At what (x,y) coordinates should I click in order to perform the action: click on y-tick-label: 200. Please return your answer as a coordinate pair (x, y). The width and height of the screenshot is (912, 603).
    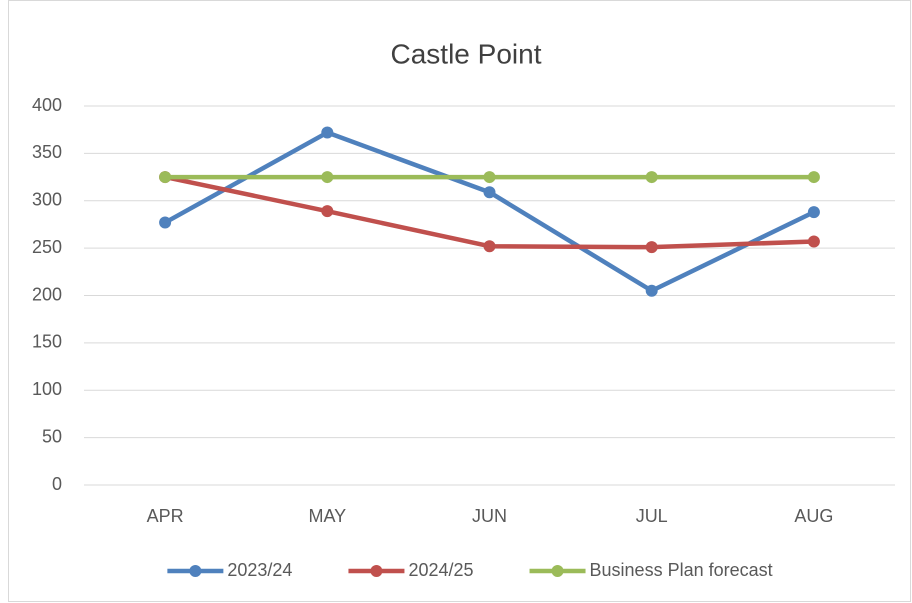
    Looking at the image, I should click on (47, 294).